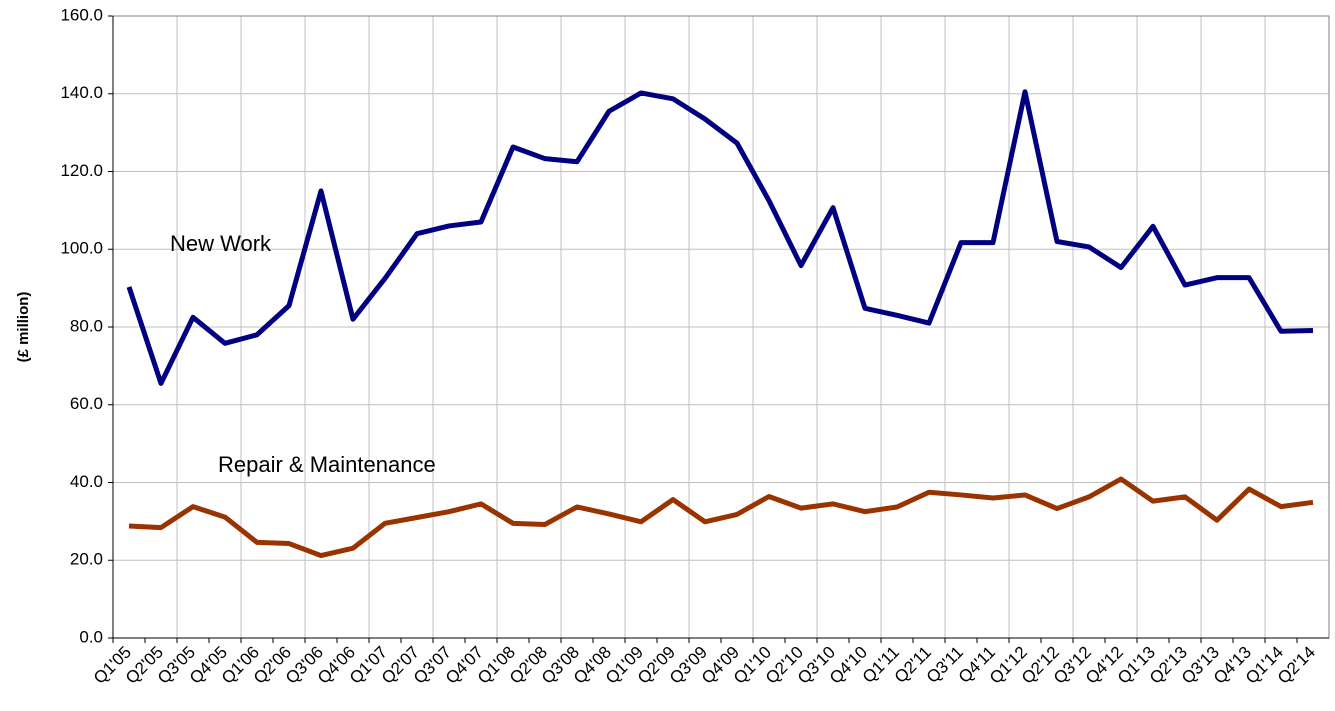 The height and width of the screenshot is (711, 1335). Describe the element at coordinates (848, 665) in the screenshot. I see `x-tick-label: Q4'10` at that location.